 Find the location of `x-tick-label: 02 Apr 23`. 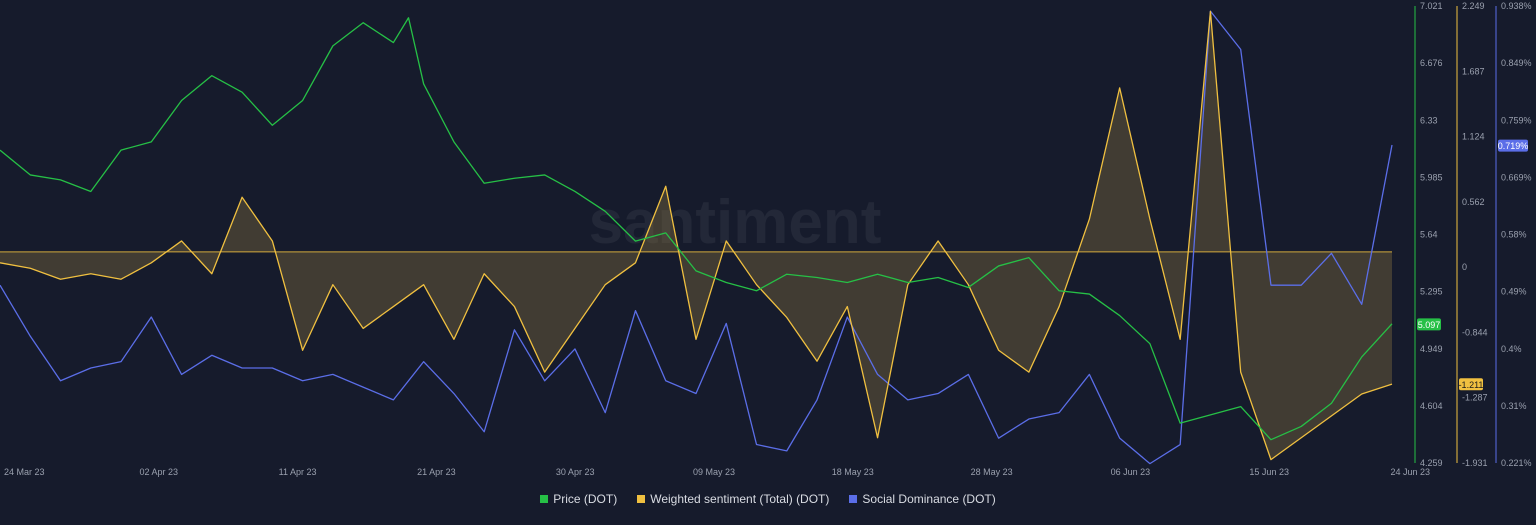

x-tick-label: 02 Apr 23 is located at coordinates (159, 472).